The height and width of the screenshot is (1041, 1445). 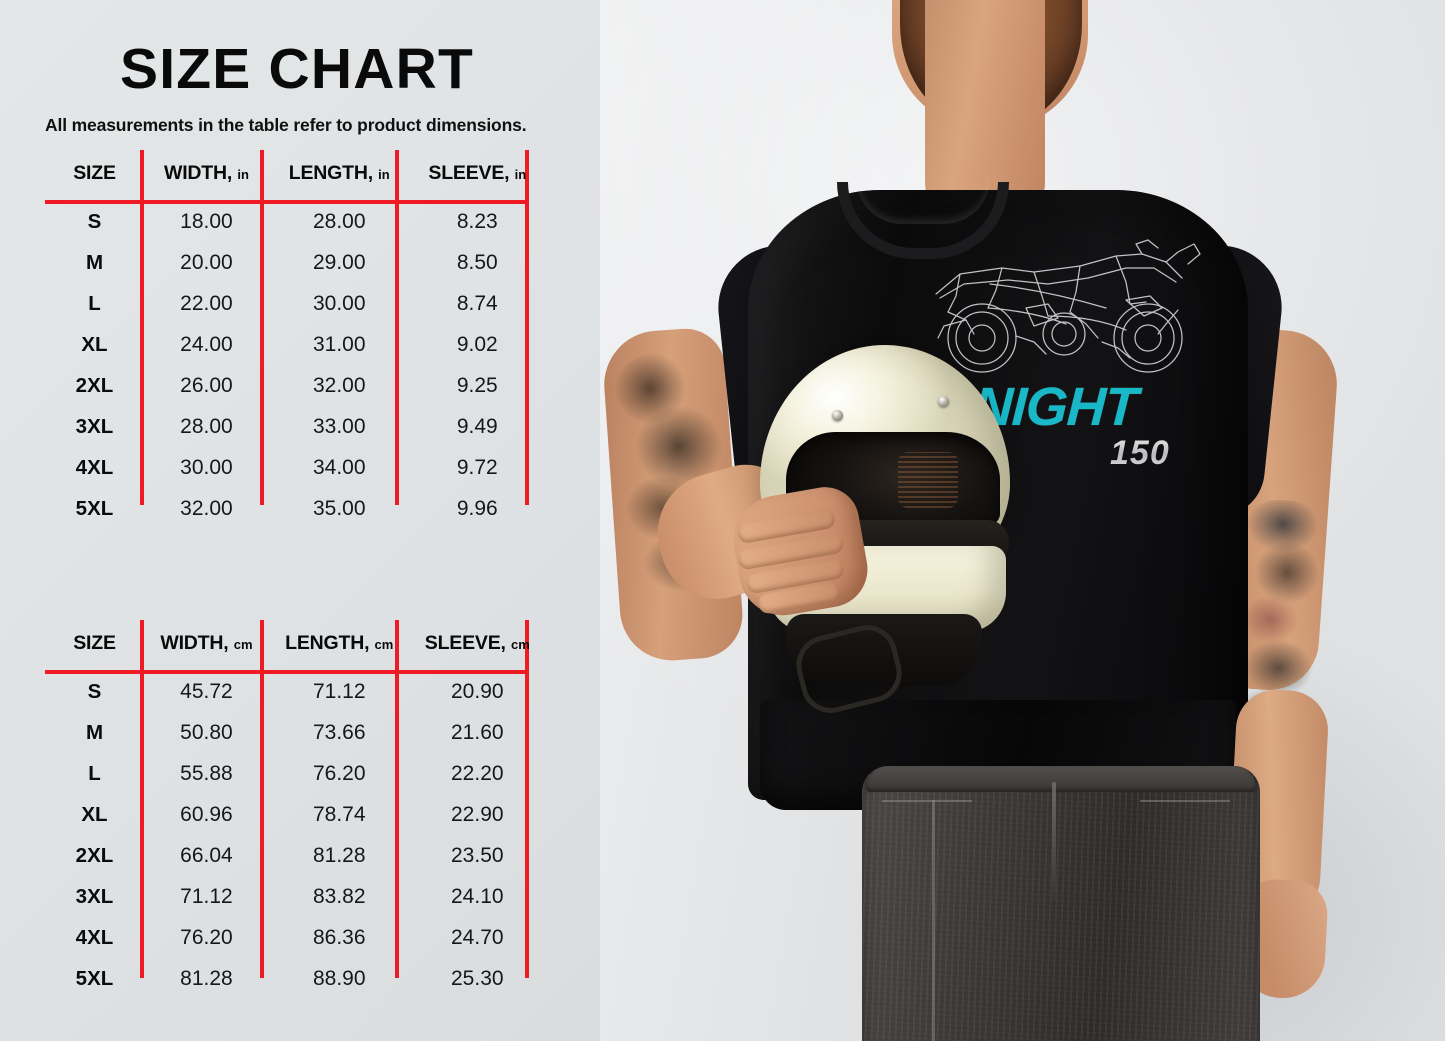 What do you see at coordinates (295, 262) in the screenshot?
I see `table-row: M 20.00 29.00 8.50` at bounding box center [295, 262].